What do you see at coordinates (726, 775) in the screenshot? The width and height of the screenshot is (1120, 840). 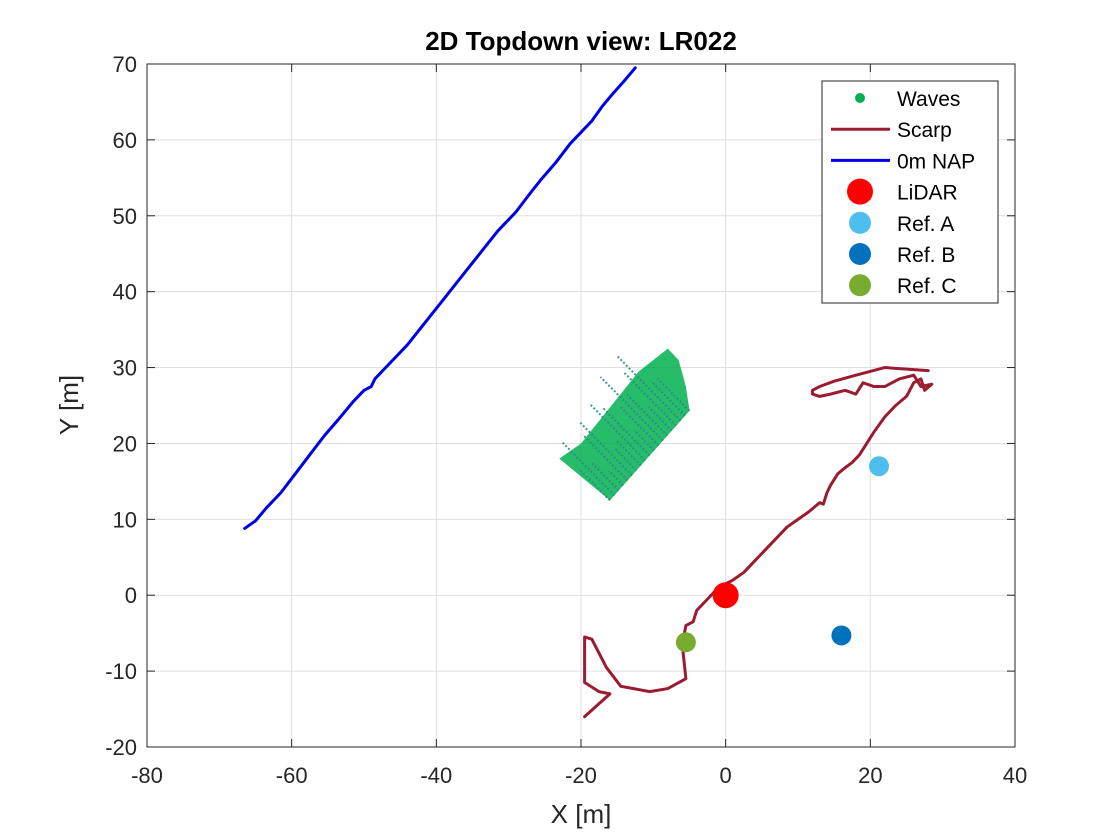 I see `x-tick-label: 0` at bounding box center [726, 775].